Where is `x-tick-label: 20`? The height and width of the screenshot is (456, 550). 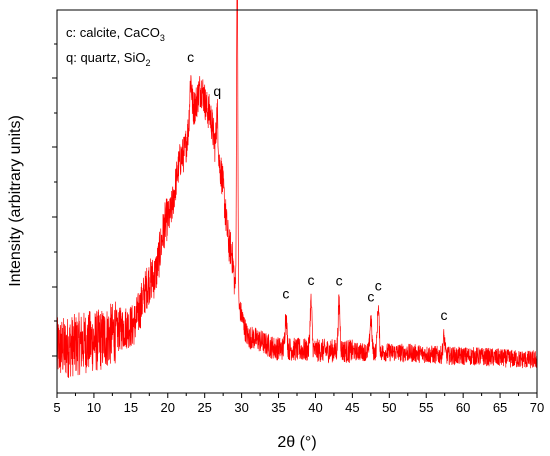
x-tick-label: 20 is located at coordinates (168, 407).